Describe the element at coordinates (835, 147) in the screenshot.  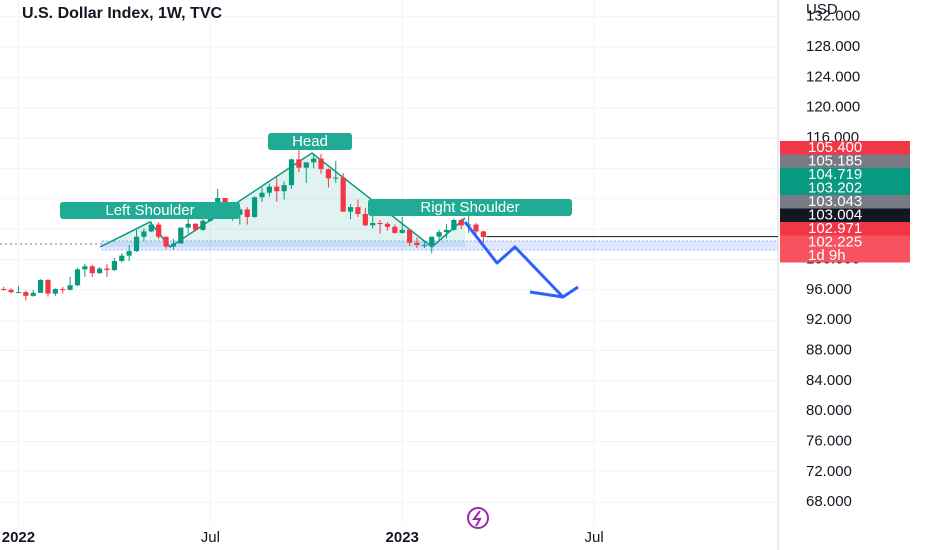
I see `price-tag-label: 105.400` at that location.